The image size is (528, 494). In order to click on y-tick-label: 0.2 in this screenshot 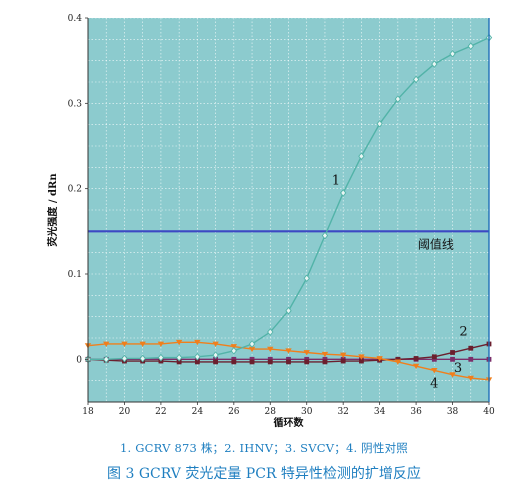, I will do `click(75, 190)`.